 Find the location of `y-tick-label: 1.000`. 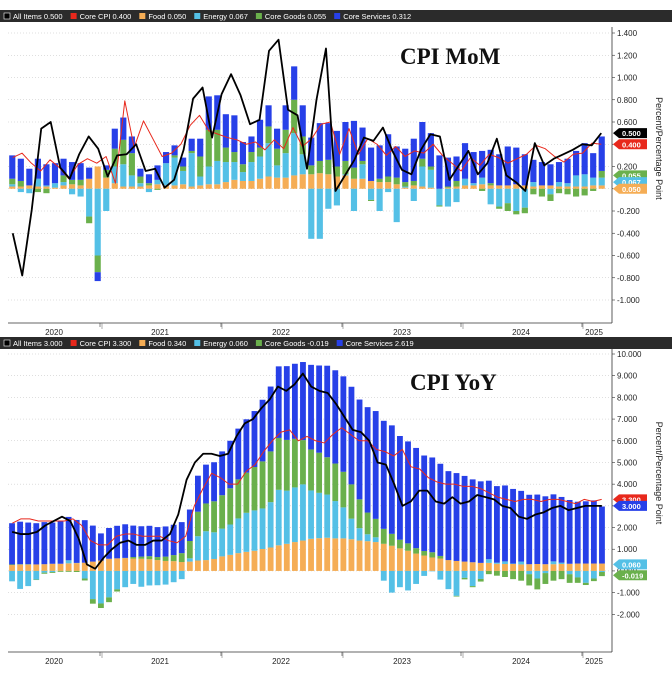

y-tick-label: 1.000 is located at coordinates (627, 549).